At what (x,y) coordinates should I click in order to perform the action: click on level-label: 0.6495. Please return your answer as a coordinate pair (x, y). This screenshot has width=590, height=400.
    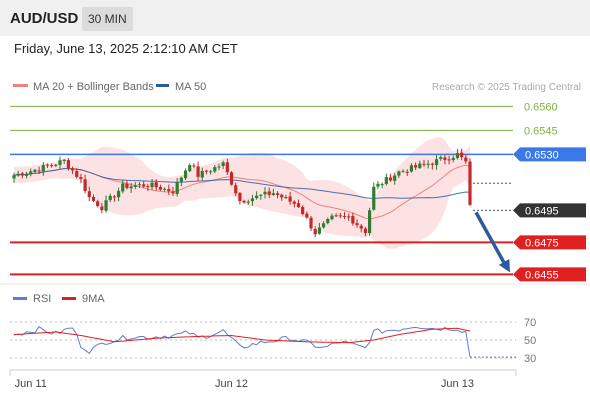
    Looking at the image, I should click on (549, 210).